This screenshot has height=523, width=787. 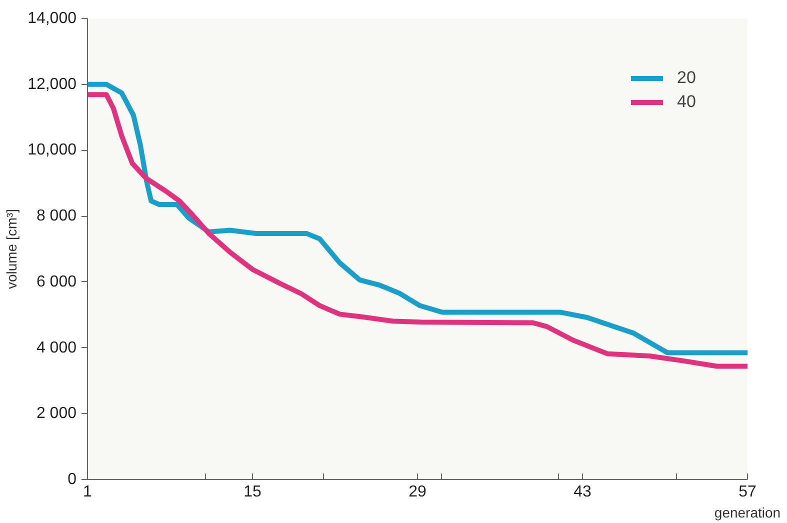 I want to click on y-axis-title: volume [cm³], so click(x=12, y=249).